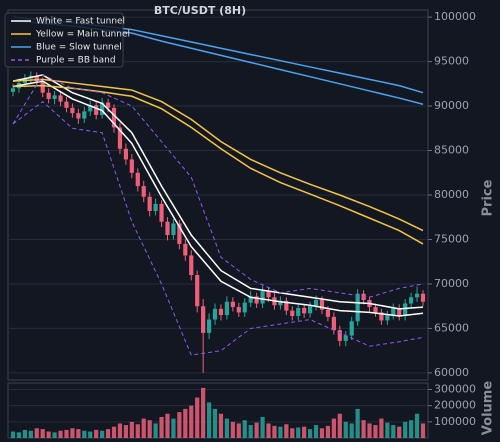 The image size is (500, 442). Describe the element at coordinates (79, 48) in the screenshot. I see `legend-label: Blue = Slow tunnel` at that location.